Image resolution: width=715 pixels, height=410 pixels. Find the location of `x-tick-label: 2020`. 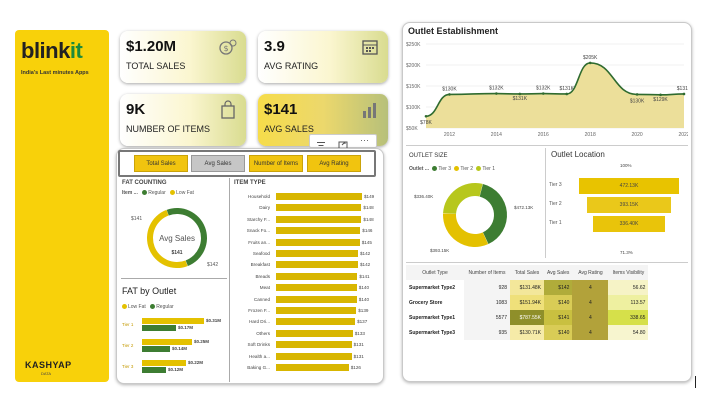

x-tick-label: 2020 is located at coordinates (637, 135).